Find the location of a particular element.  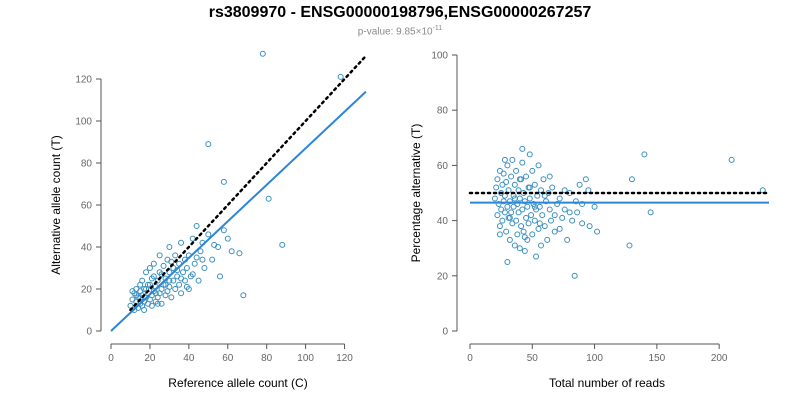

left-x-tick-label: 40 is located at coordinates (189, 358).